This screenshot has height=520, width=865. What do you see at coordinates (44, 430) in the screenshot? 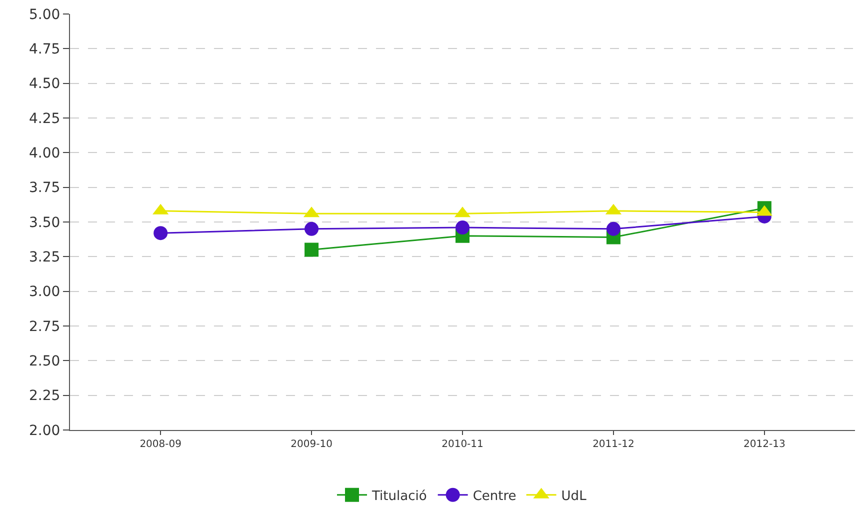
I see `y-tick-label: 2.00` at bounding box center [44, 430].